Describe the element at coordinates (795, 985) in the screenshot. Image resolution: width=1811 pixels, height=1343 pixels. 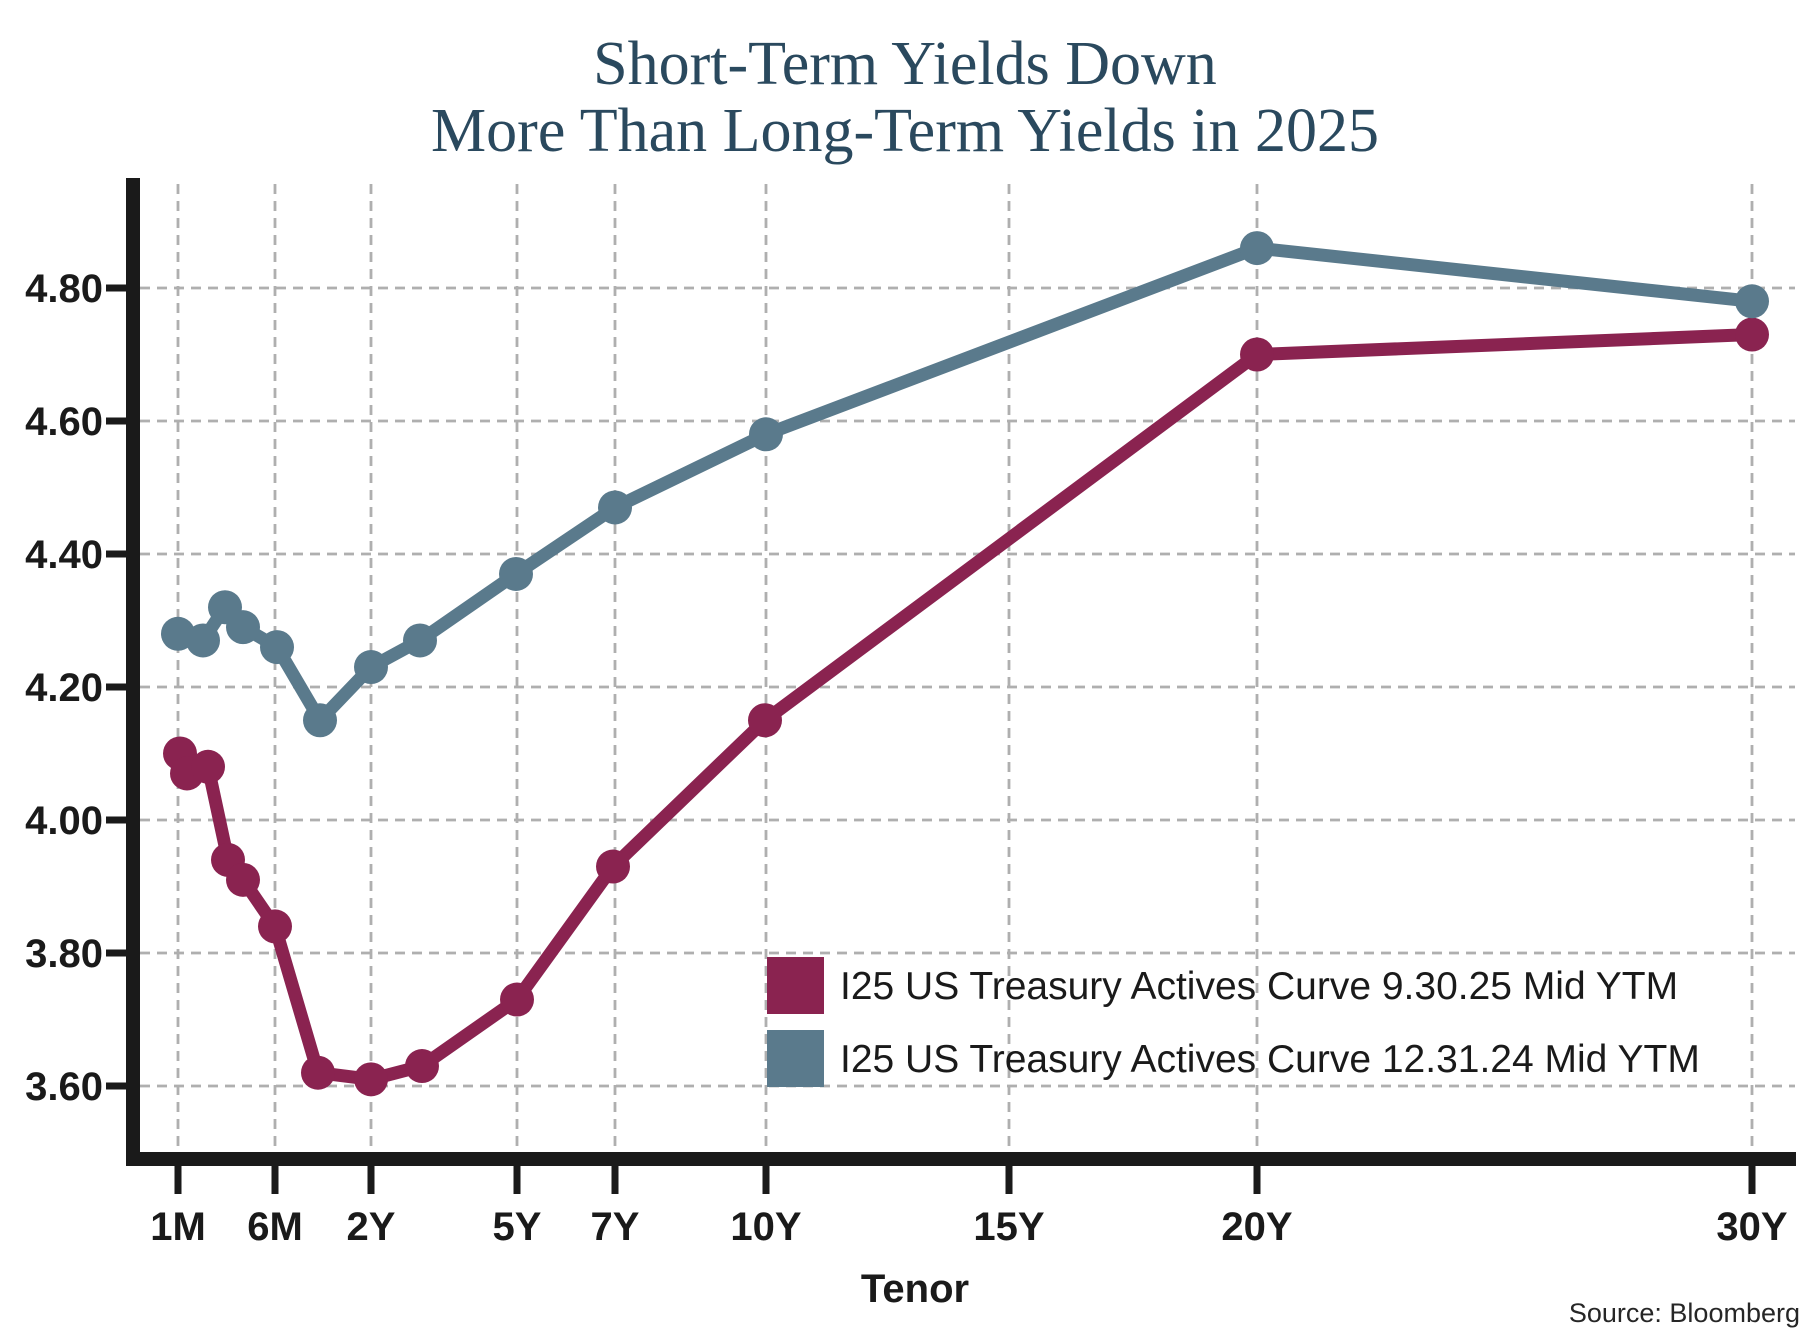
I see `legend-swatch-sep-2025` at that location.